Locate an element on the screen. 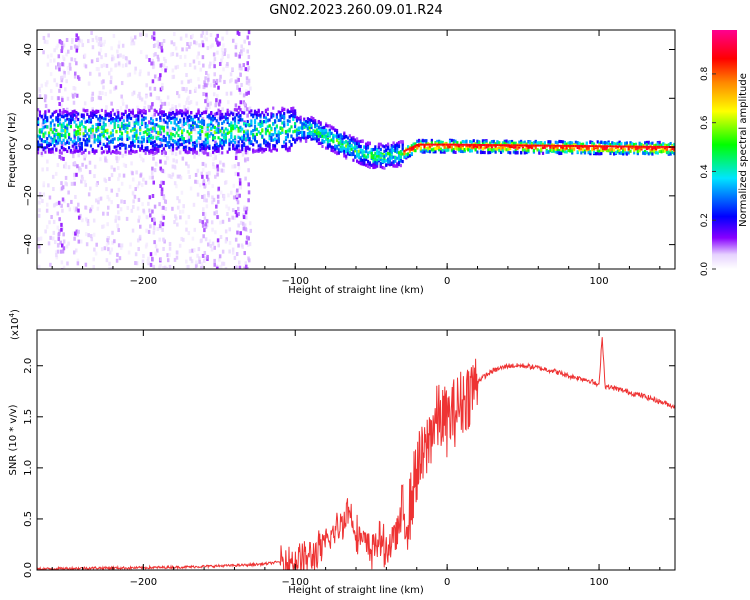 This screenshot has width=750, height=600. colorbar-tick-label: 0.6 is located at coordinates (705, 122).